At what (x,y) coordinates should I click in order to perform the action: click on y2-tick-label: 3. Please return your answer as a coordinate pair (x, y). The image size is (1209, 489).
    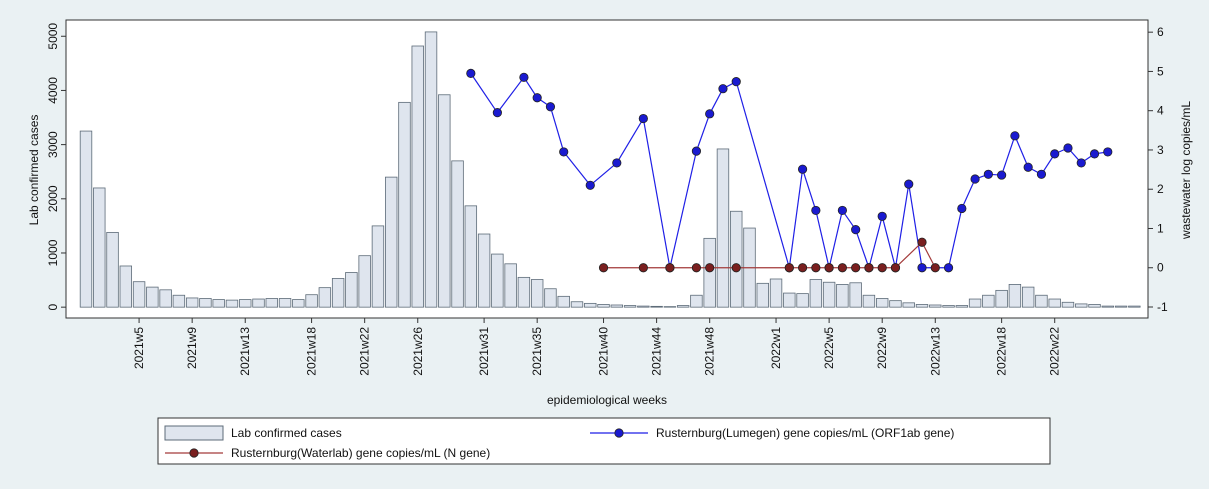
    Looking at the image, I should click on (1160, 150).